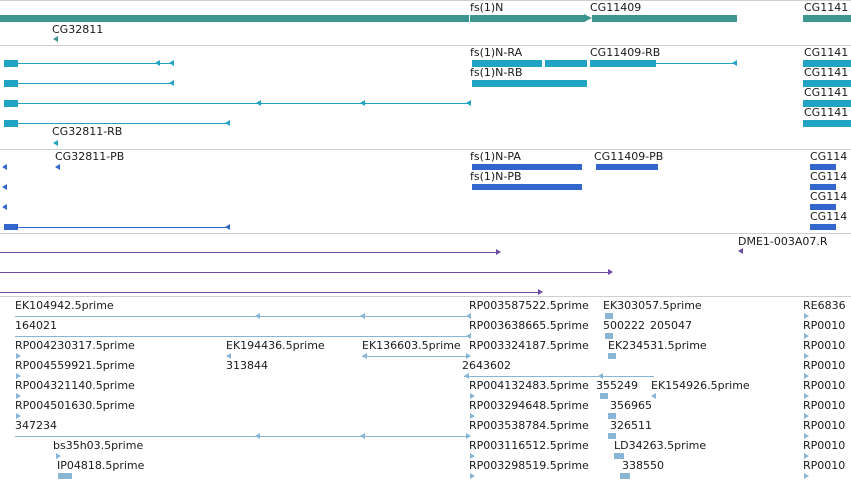 This screenshot has width=851, height=481. Describe the element at coordinates (824, 305) in the screenshot. I see `est-label: RE6836` at that location.